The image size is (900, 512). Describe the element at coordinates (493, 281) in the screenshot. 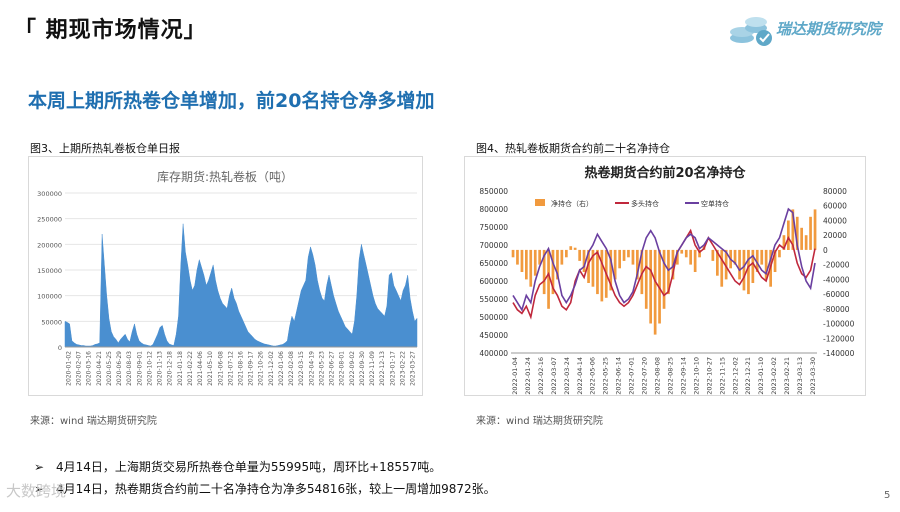

I see `y-tick-label: 600000` at that location.